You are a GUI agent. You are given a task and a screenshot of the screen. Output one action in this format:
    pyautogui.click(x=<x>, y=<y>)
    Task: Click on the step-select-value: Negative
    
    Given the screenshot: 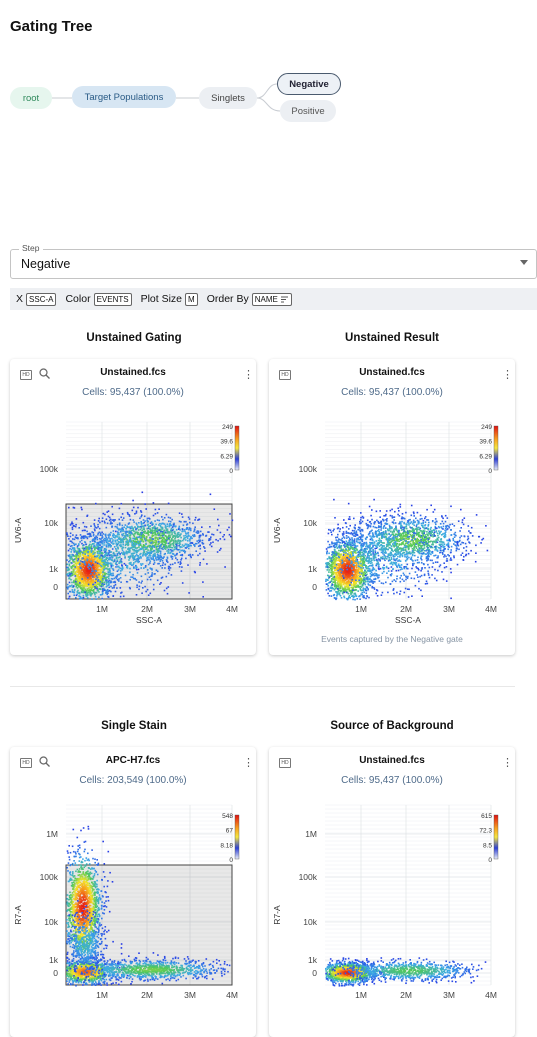 What is the action you would take?
    pyautogui.click(x=45, y=264)
    